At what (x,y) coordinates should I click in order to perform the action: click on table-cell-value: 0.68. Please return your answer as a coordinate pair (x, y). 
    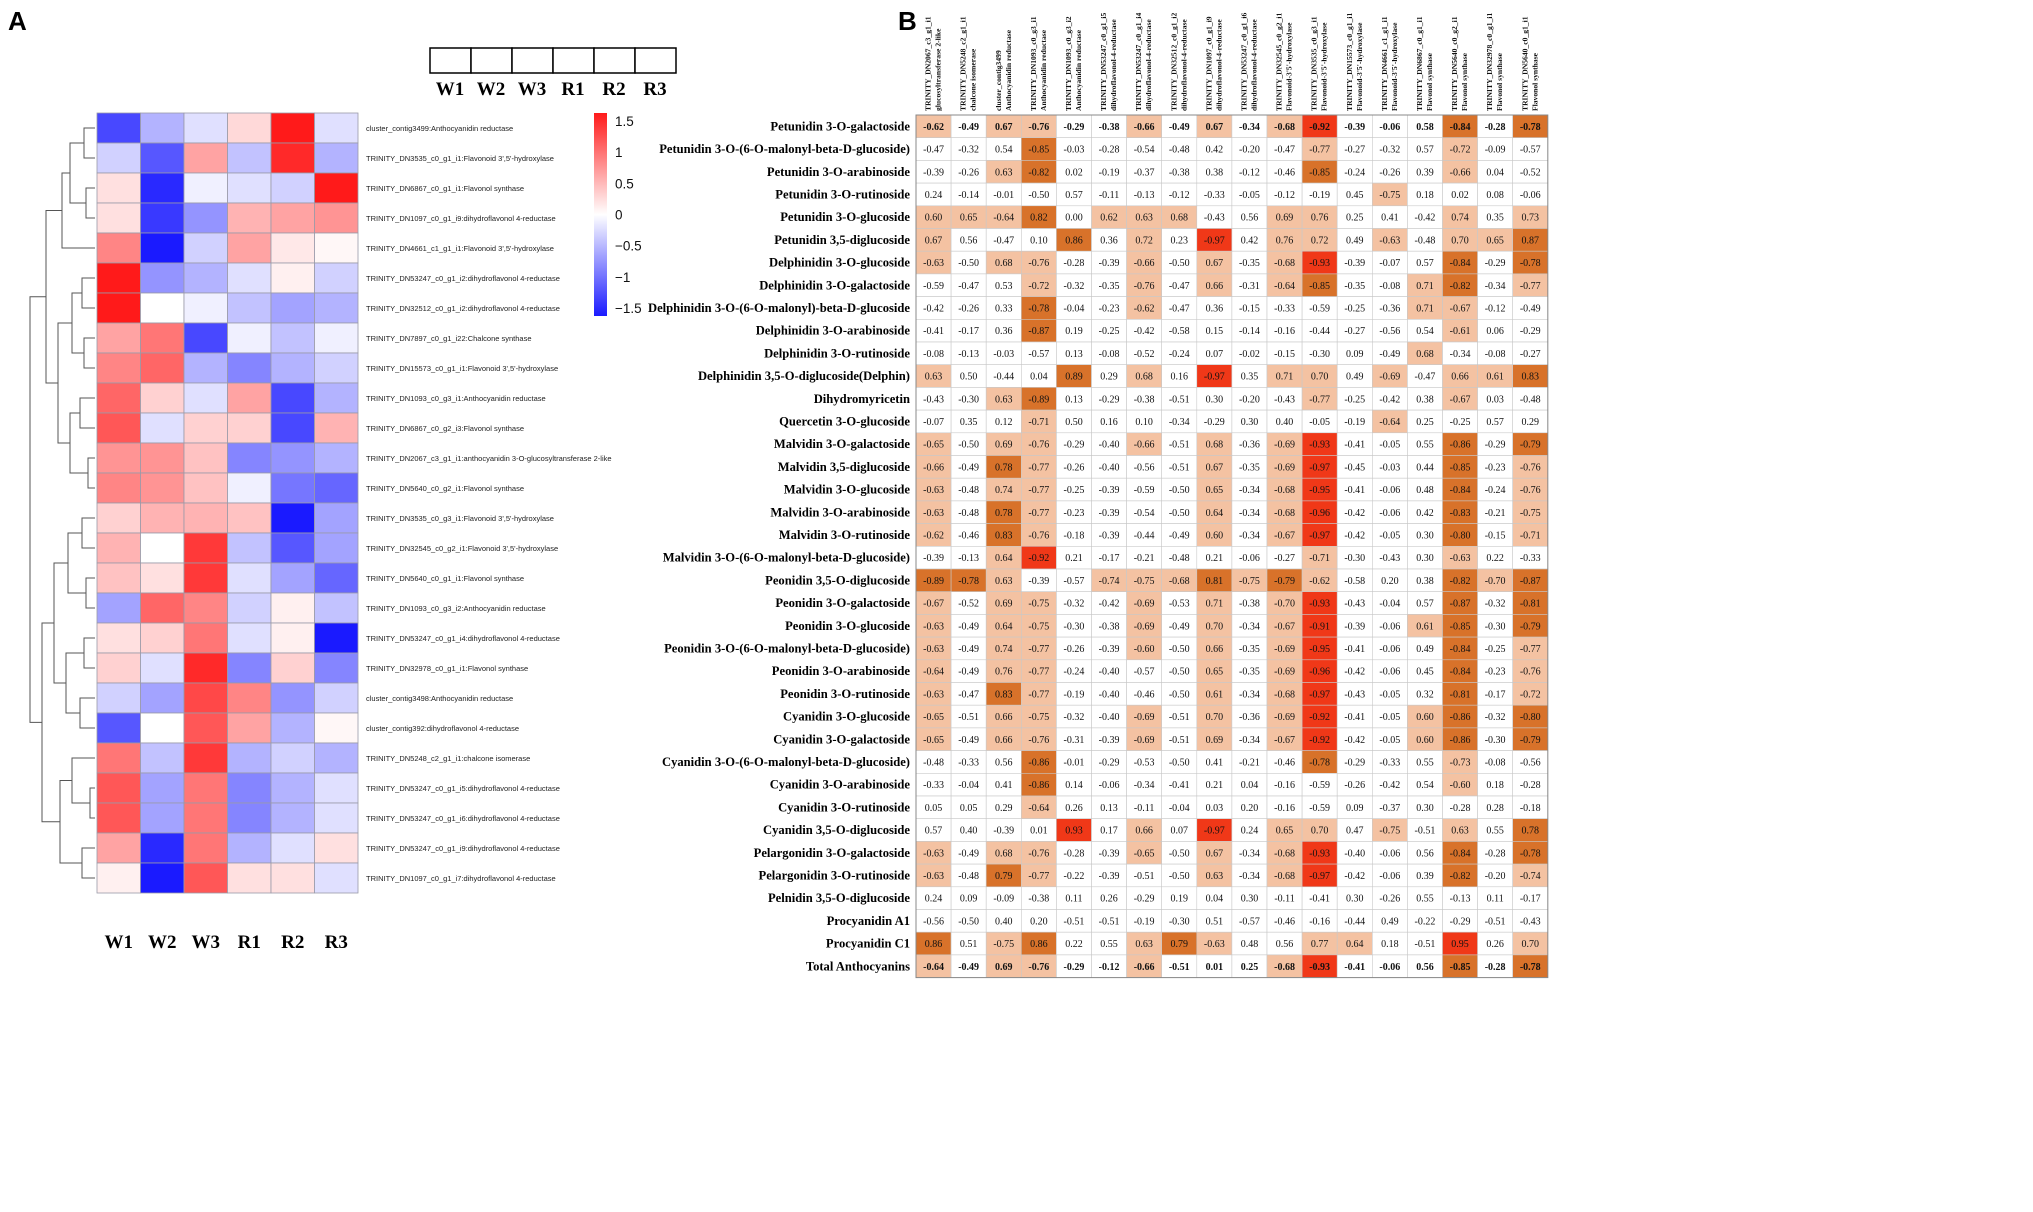
    Looking at the image, I should click on (1144, 377).